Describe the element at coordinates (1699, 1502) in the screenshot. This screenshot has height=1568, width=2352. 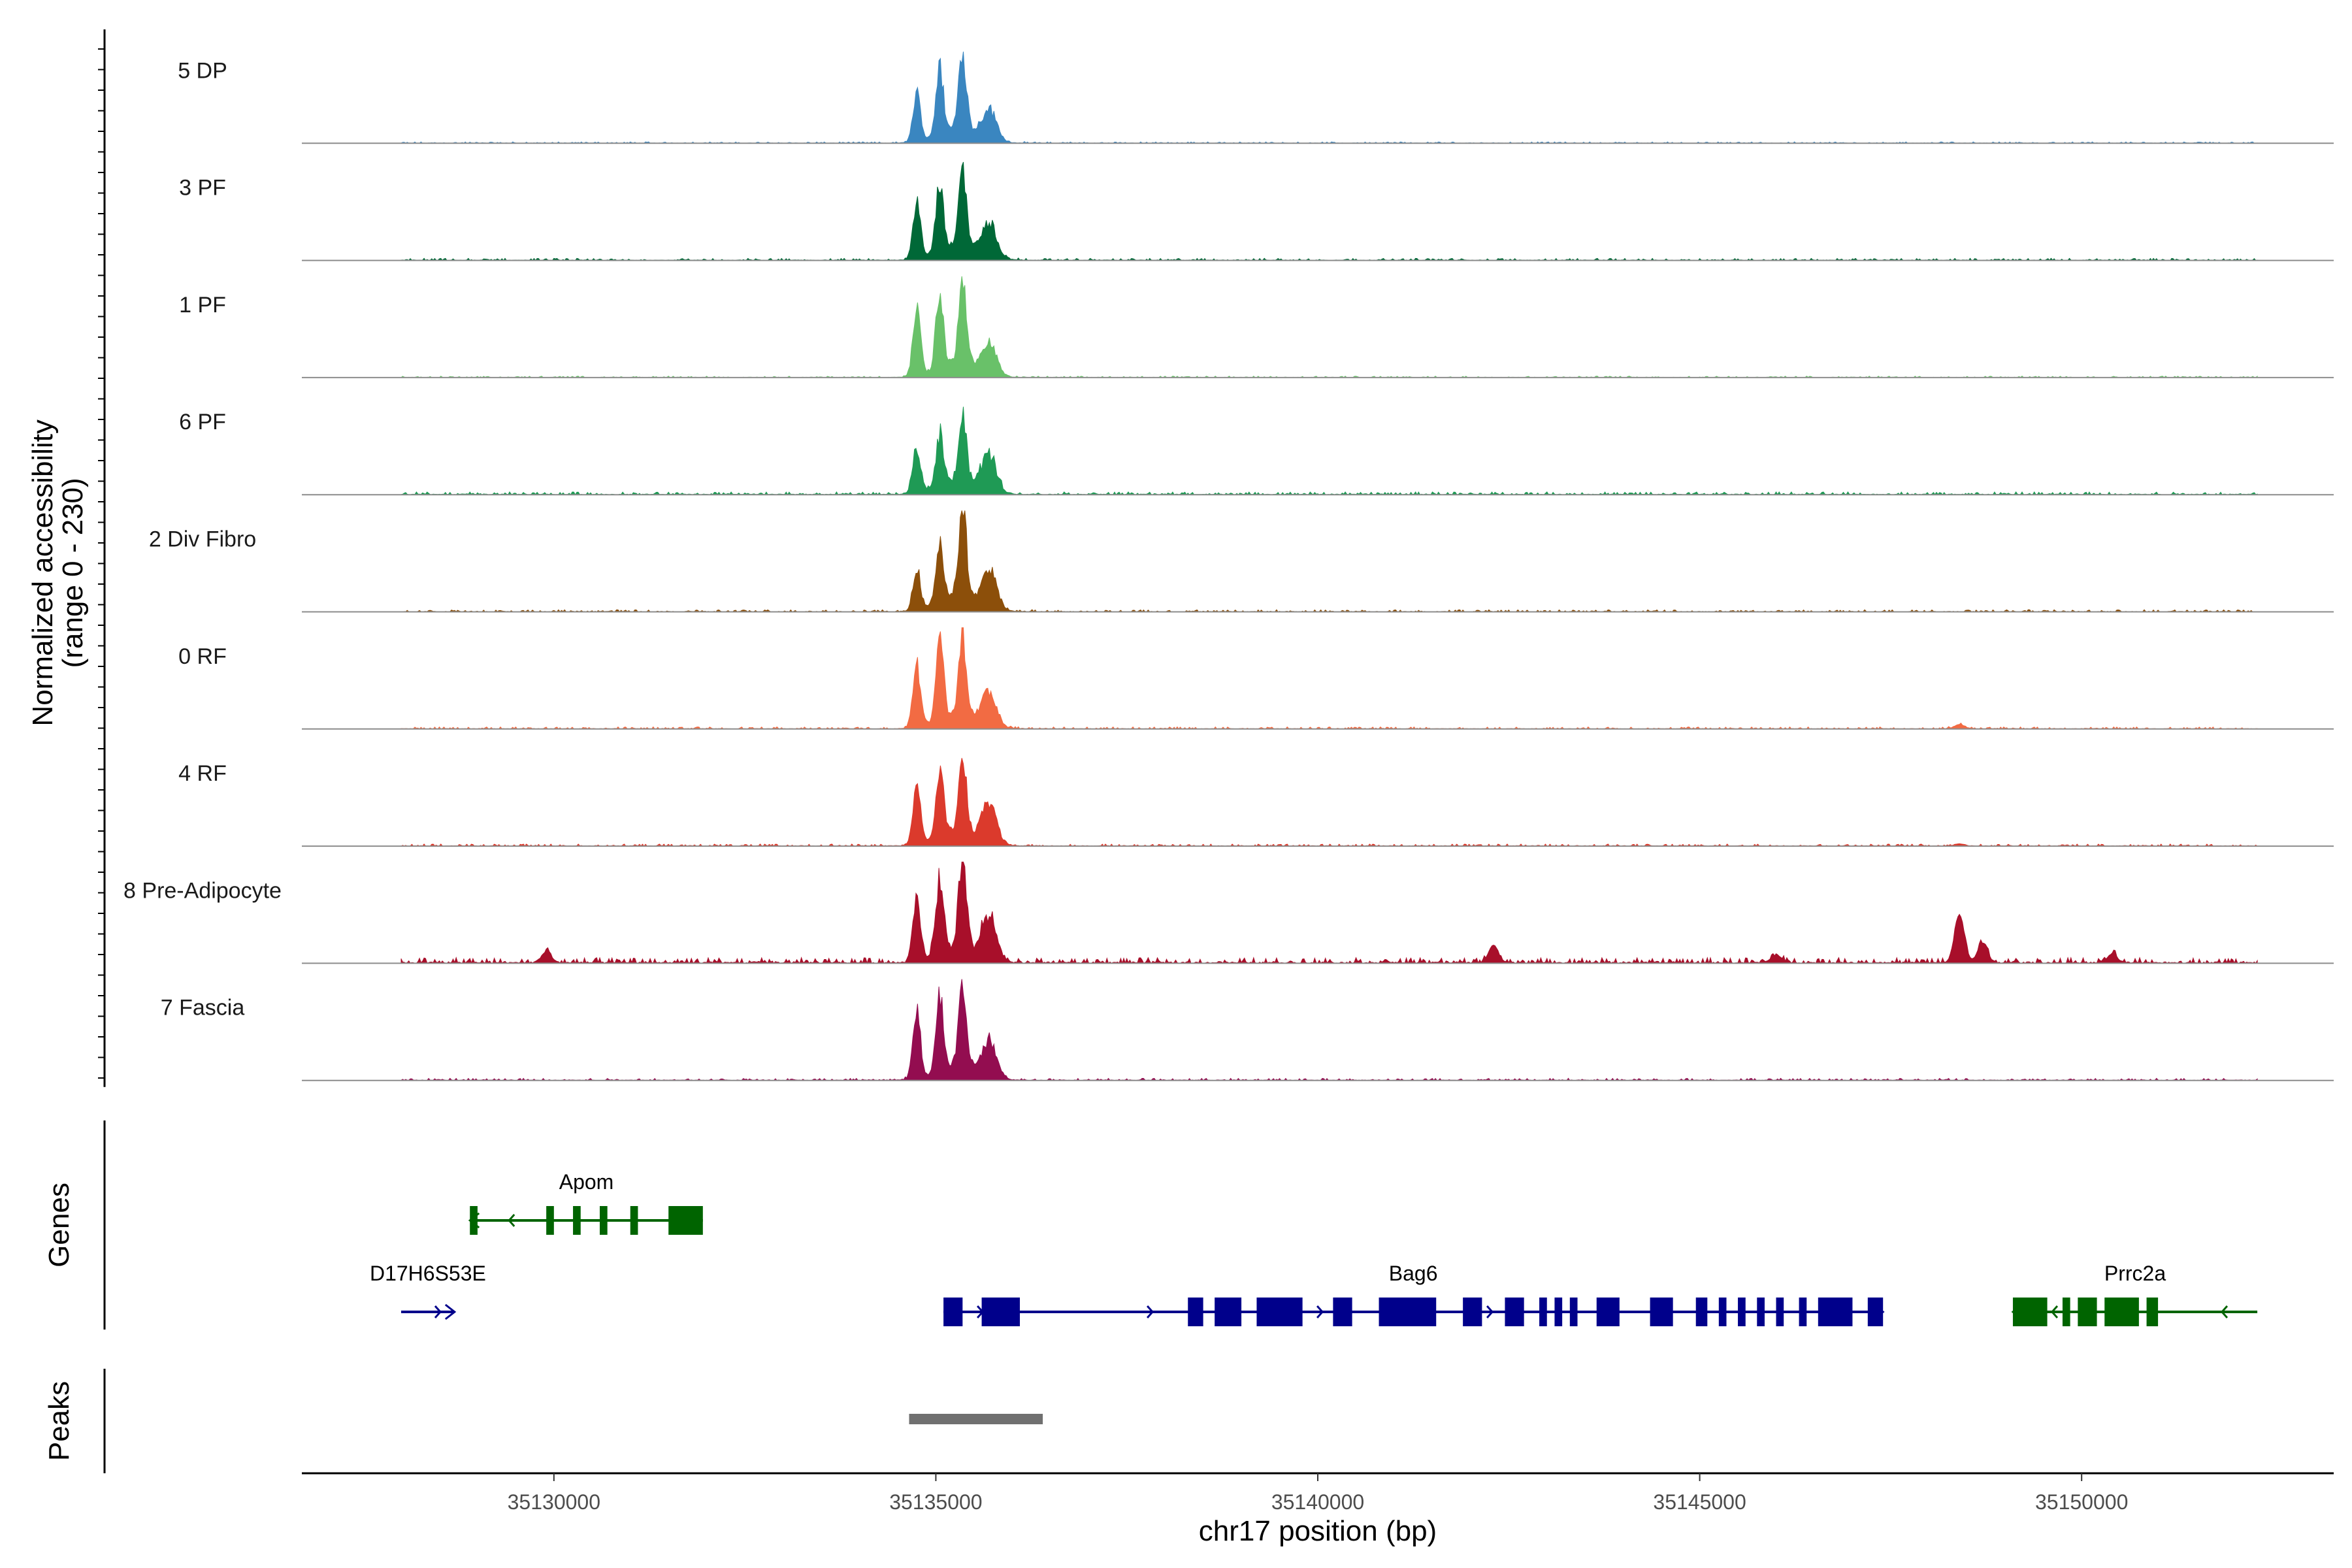
I see `x-tick-label: 35145000` at that location.